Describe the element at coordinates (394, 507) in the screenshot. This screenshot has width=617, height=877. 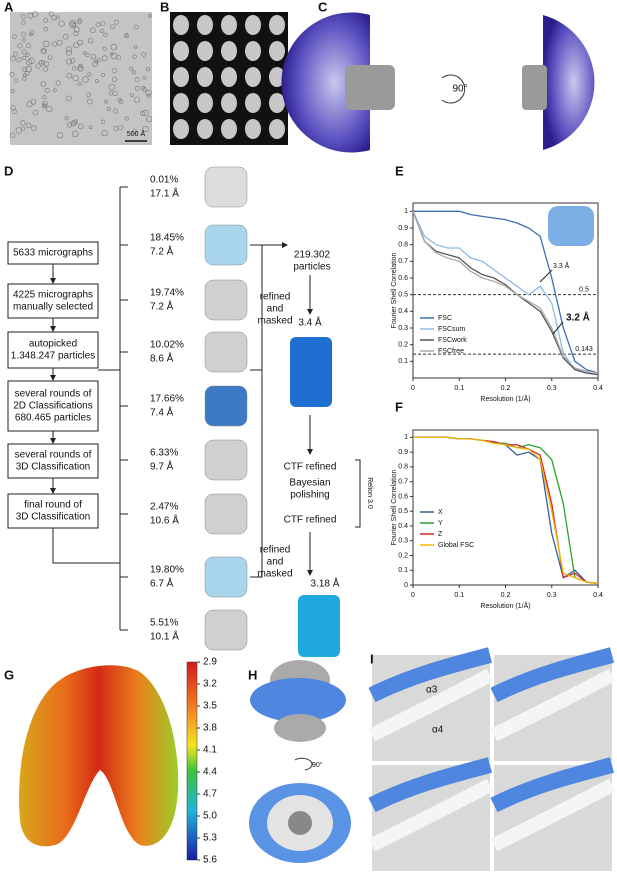
I see `y-axis-title: Fourier Shell Correlation` at that location.